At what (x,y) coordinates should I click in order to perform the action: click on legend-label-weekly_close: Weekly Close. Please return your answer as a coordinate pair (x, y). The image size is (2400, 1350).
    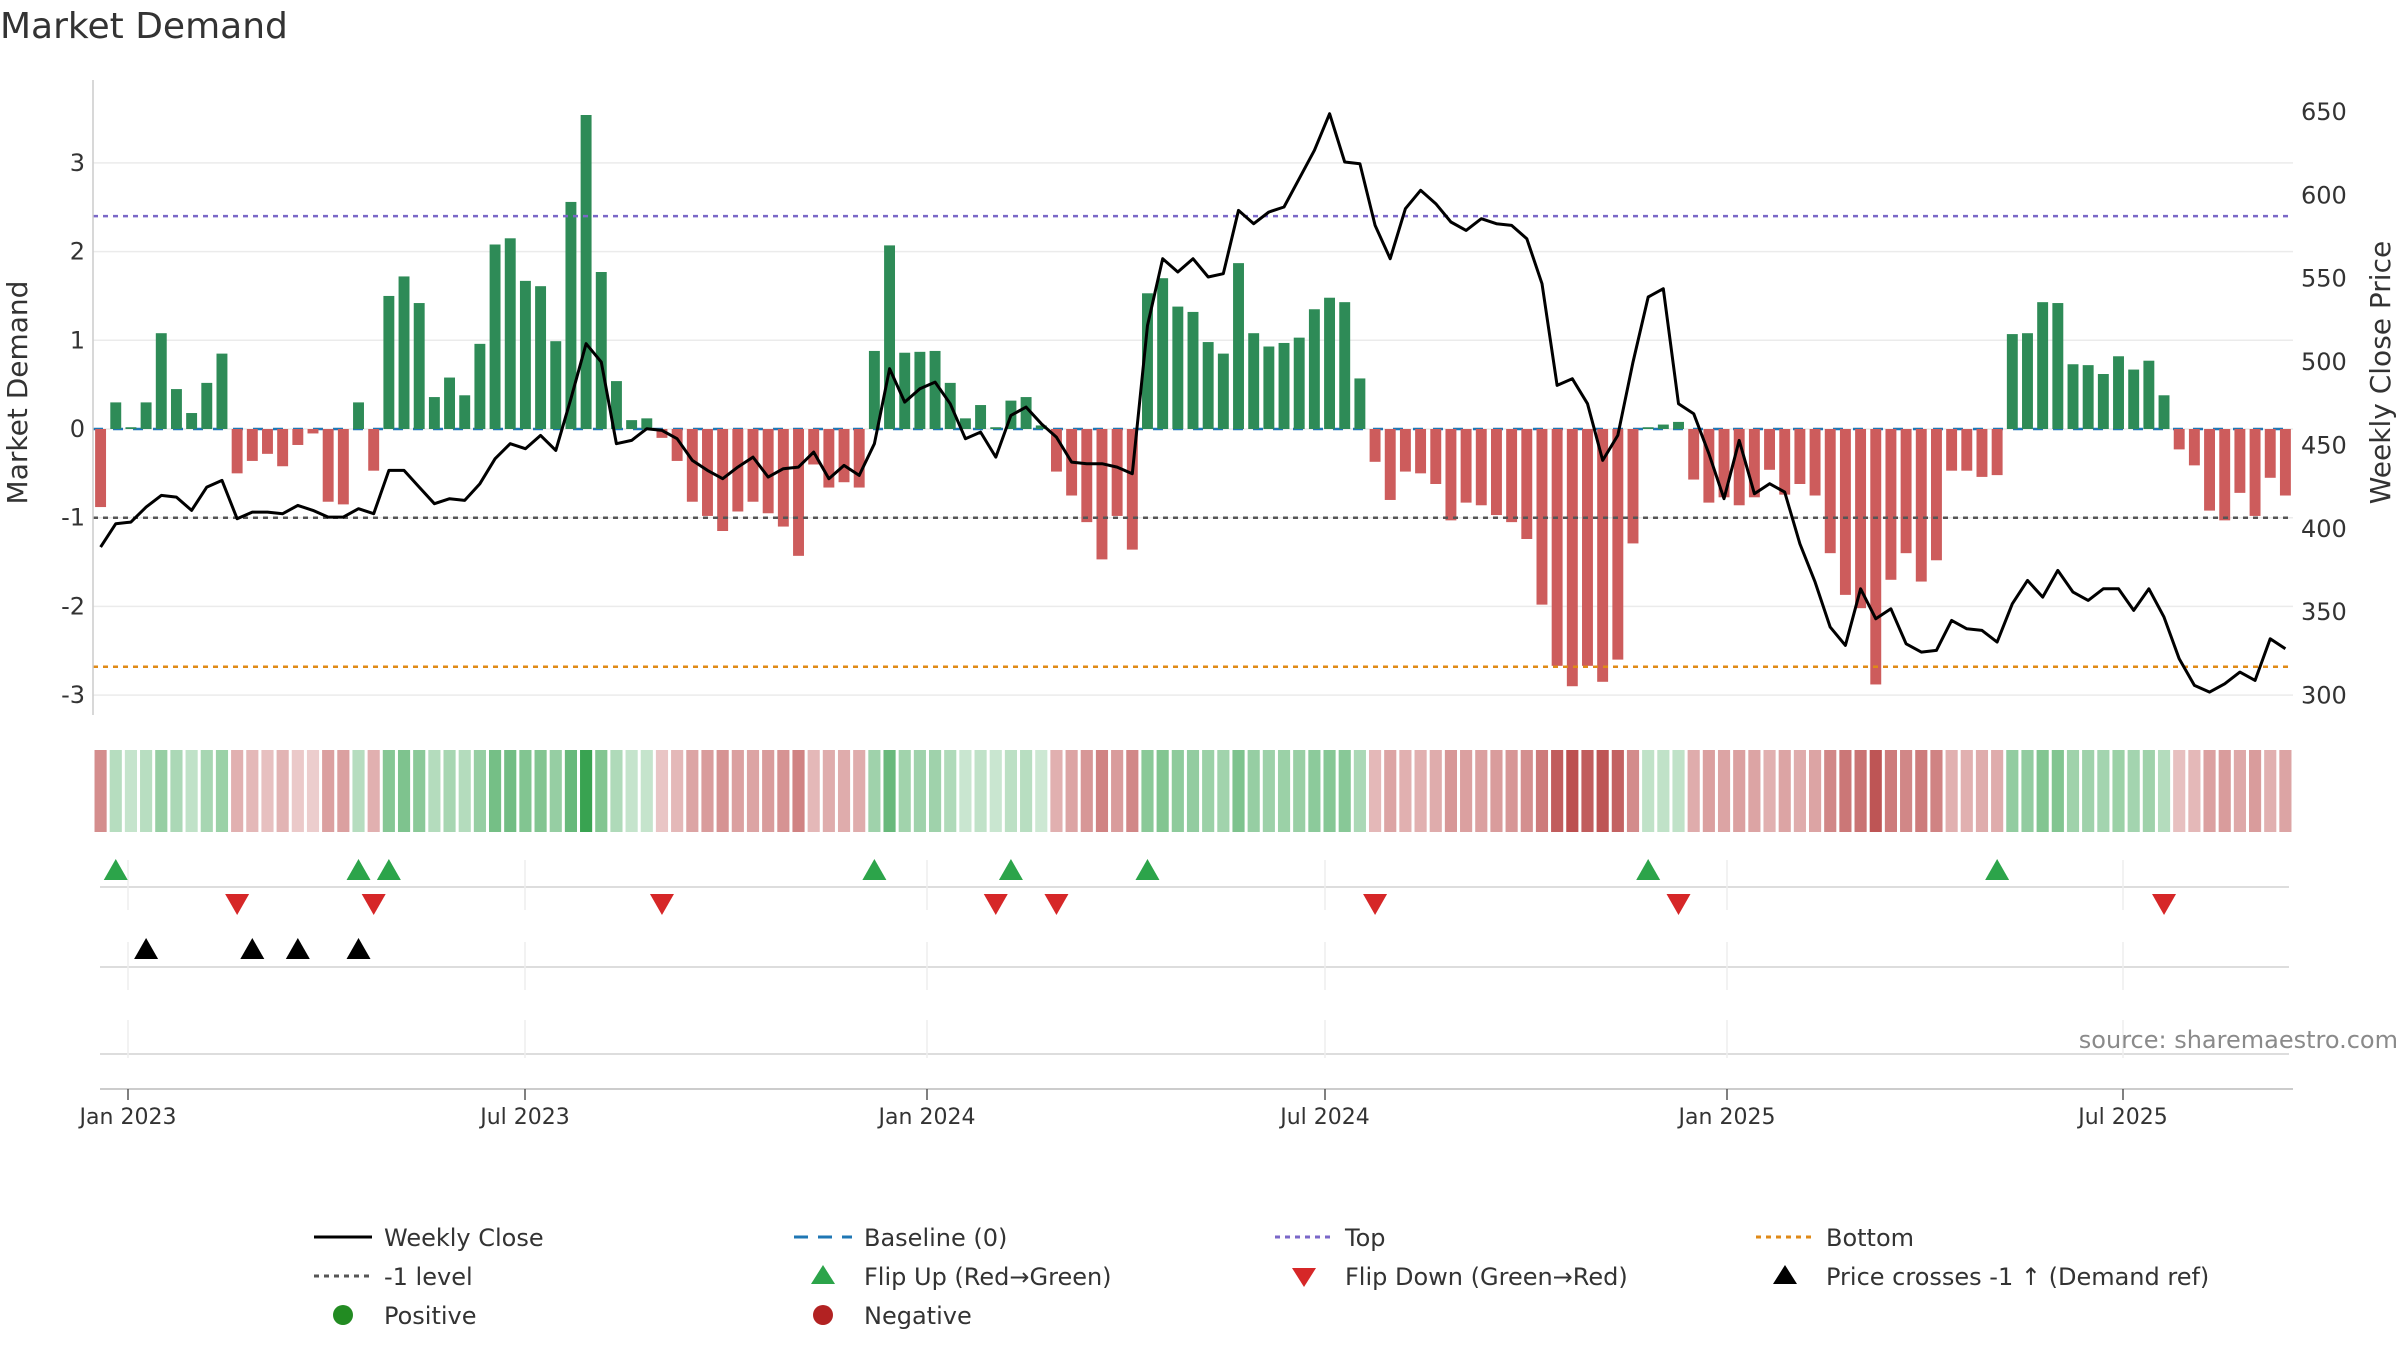
    Looking at the image, I should click on (464, 1238).